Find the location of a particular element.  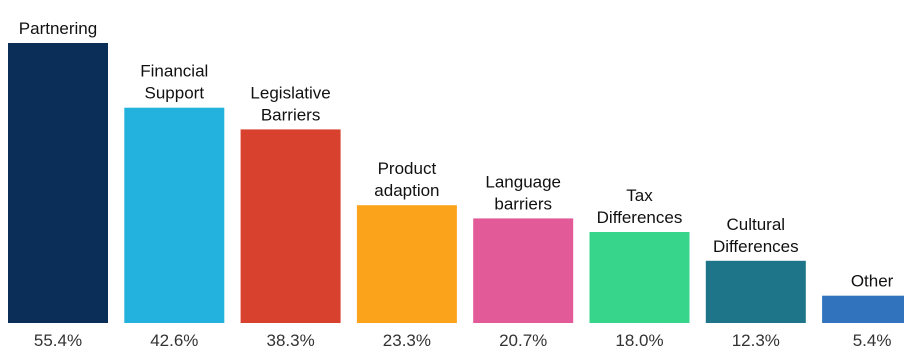

value-label-7: 5.4% is located at coordinates (872, 340).